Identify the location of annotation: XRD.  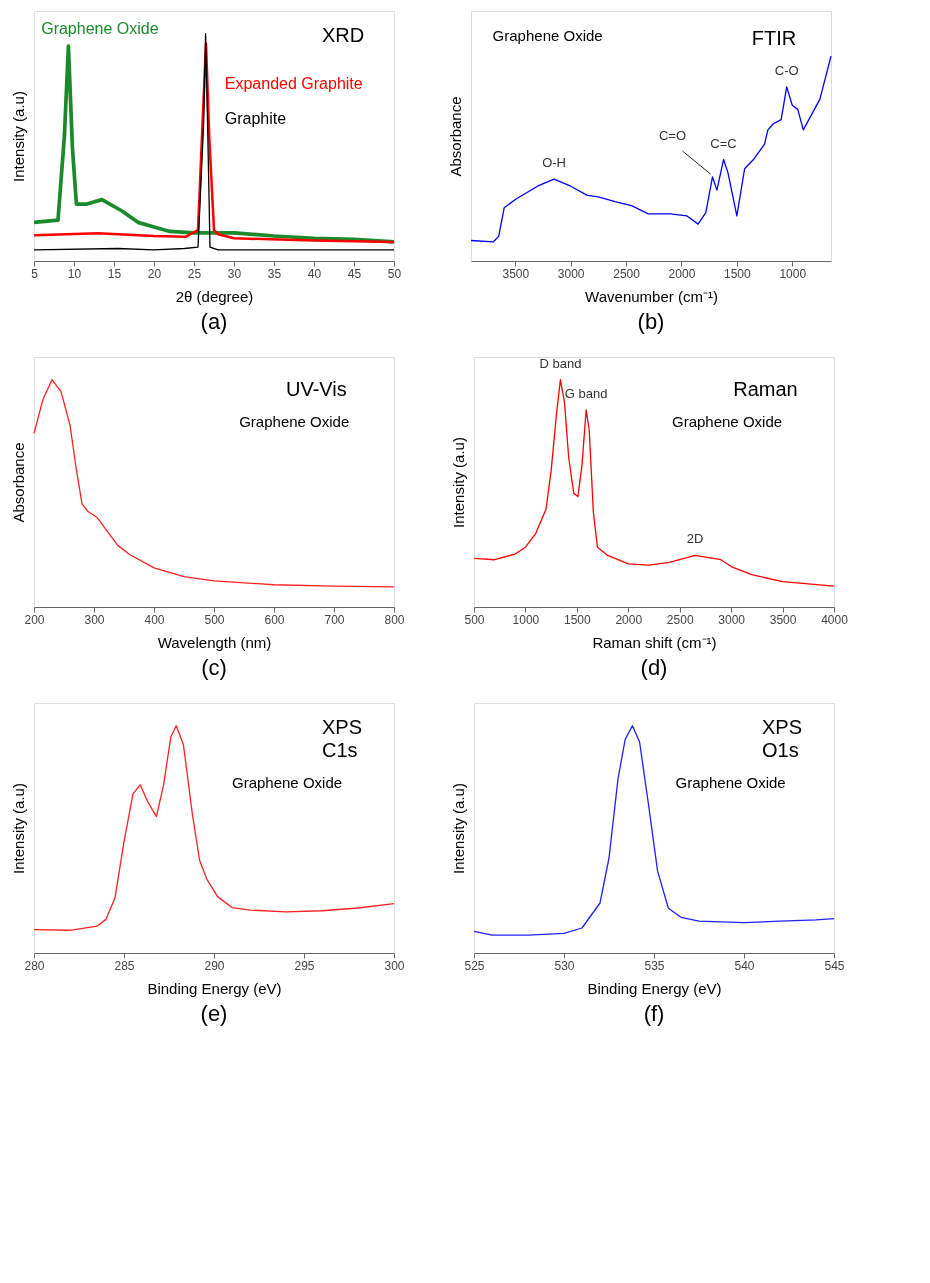
(343, 35).